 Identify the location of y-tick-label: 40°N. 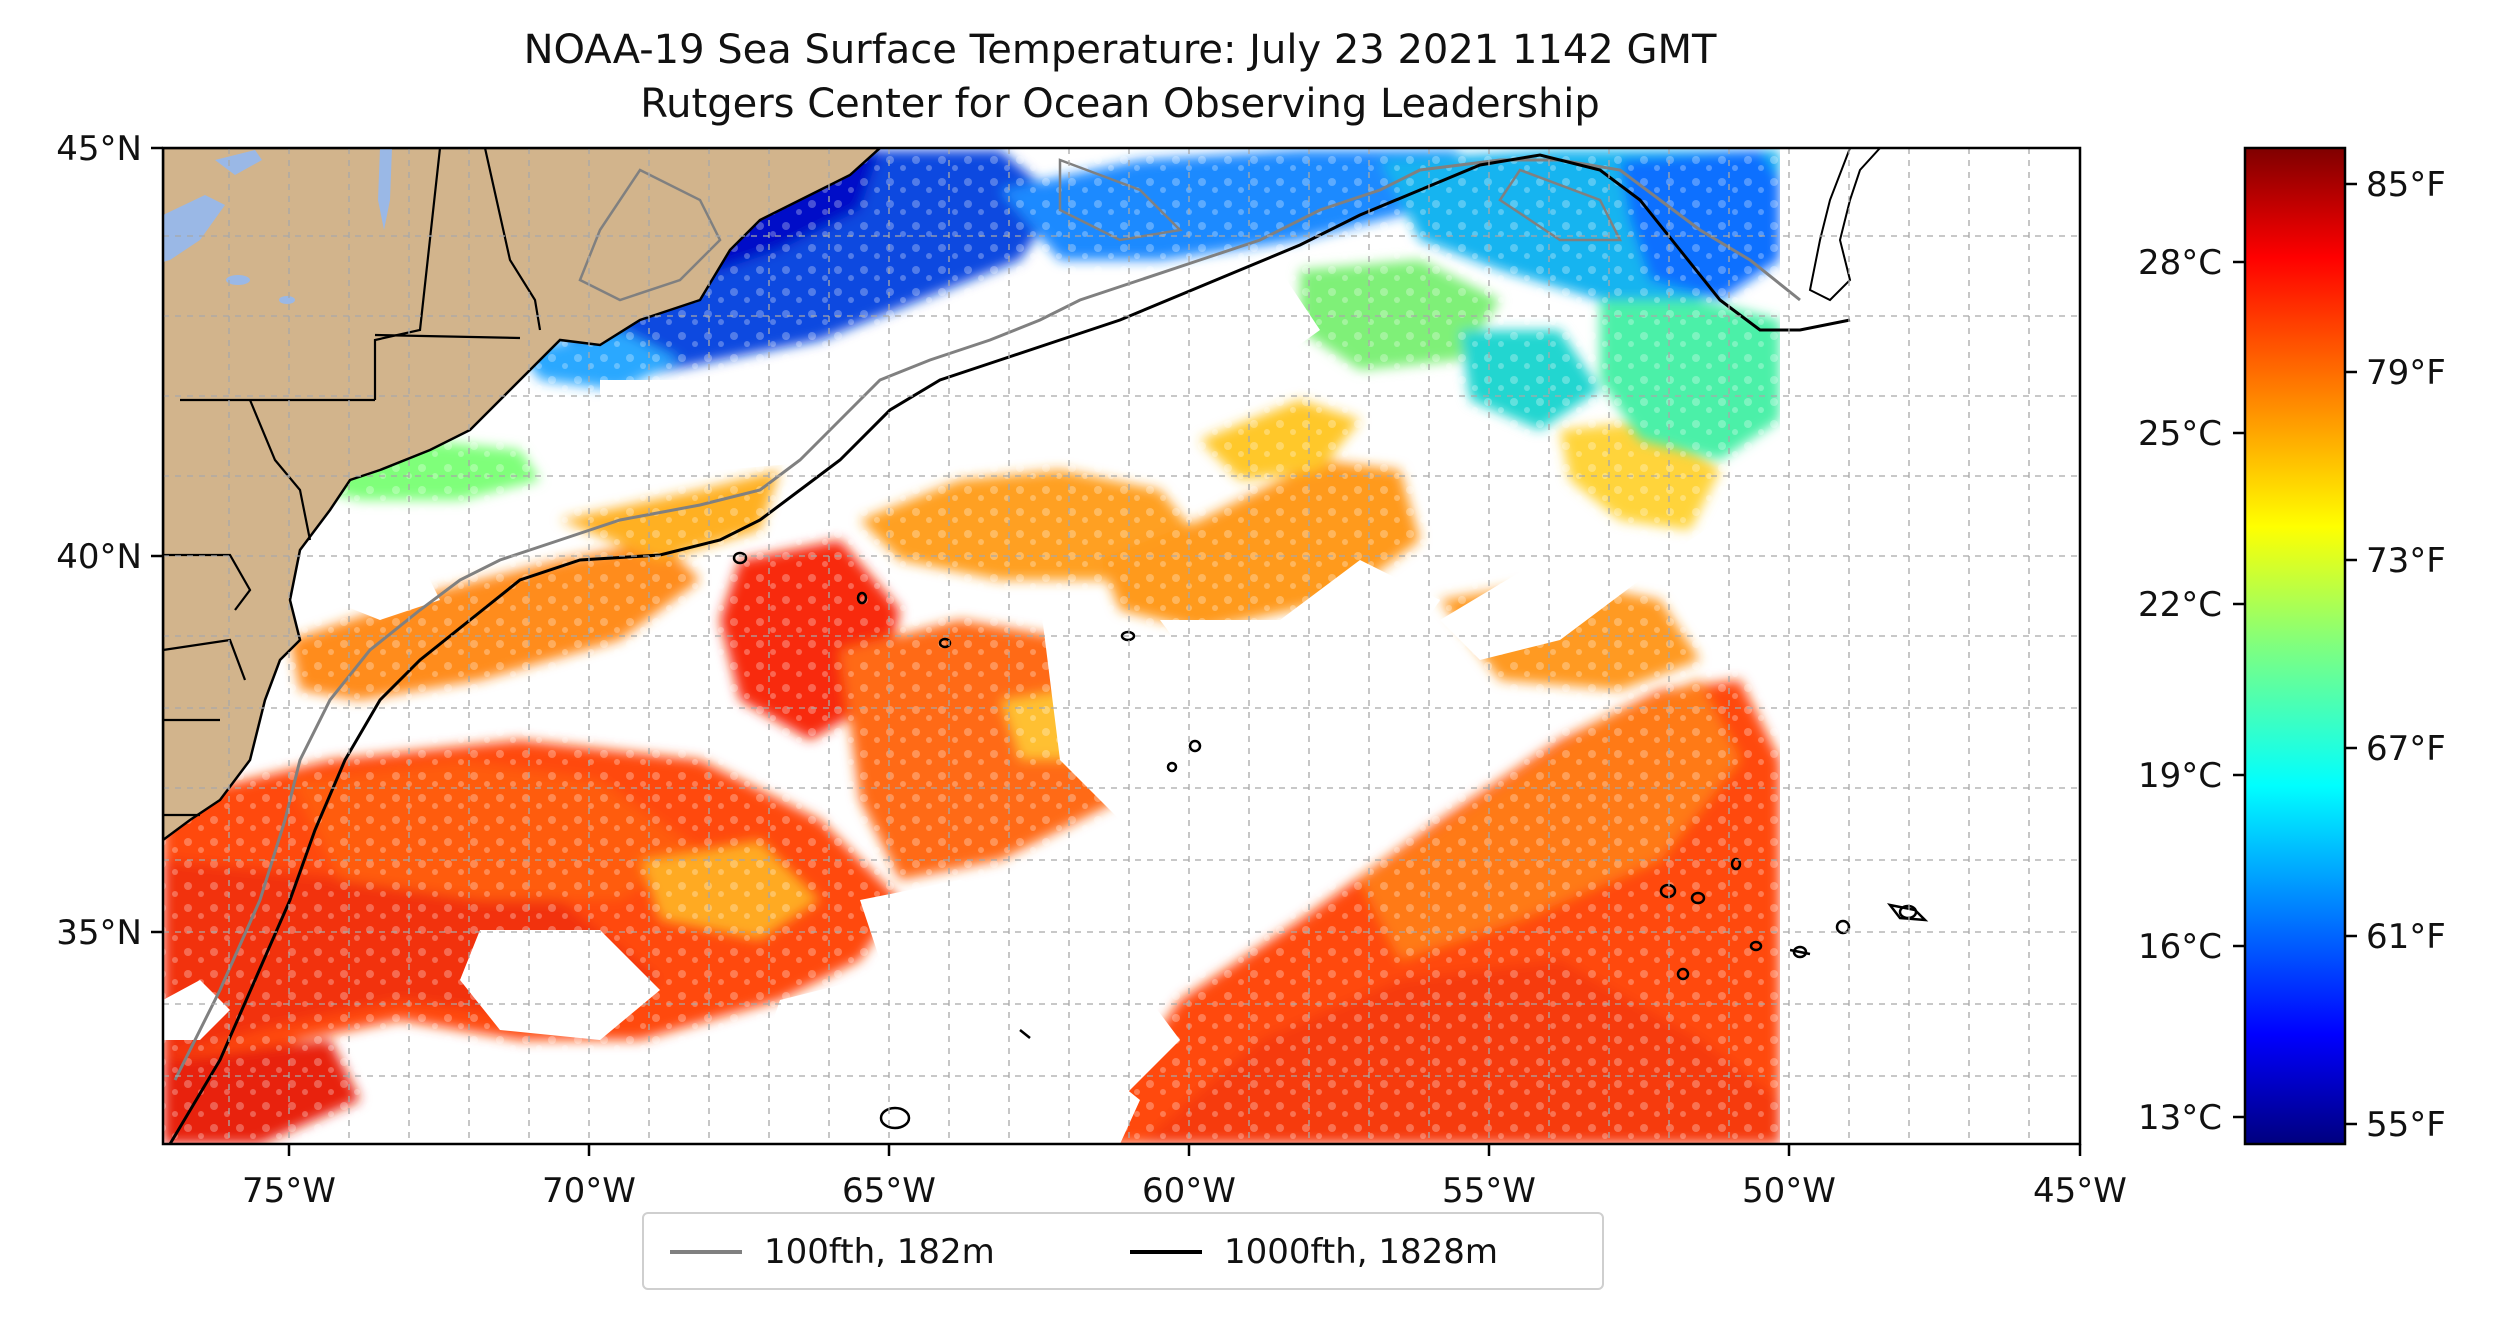
(99, 557).